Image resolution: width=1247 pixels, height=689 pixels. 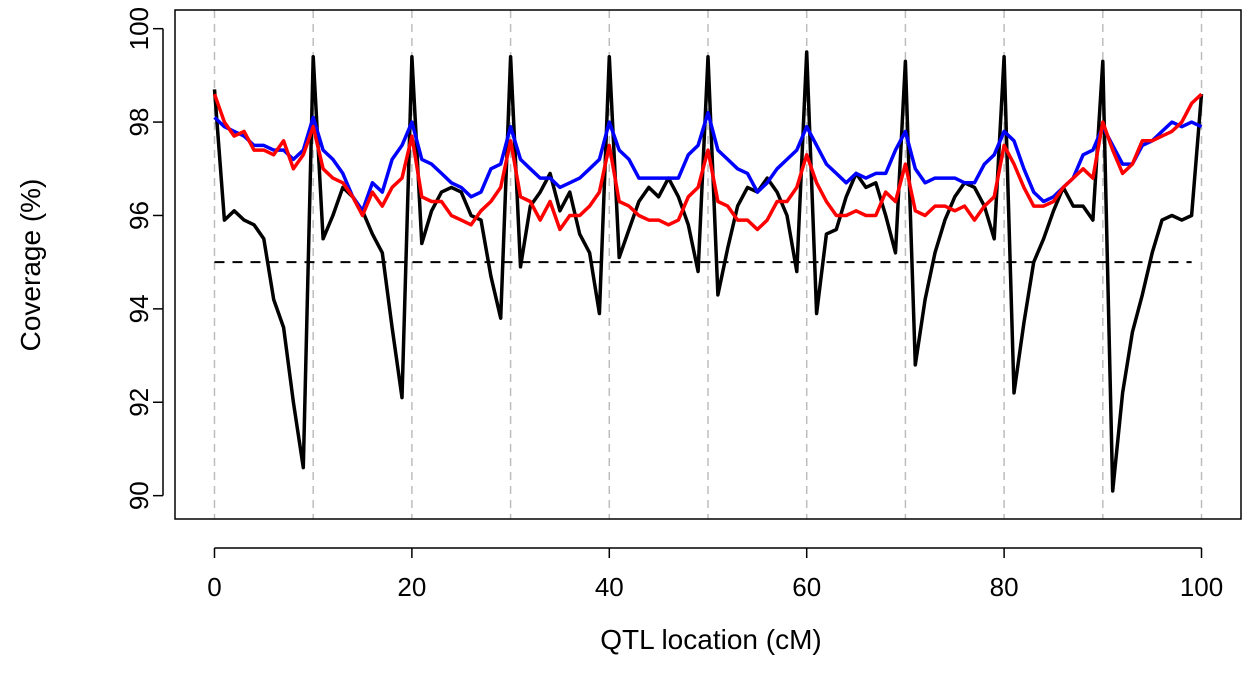 What do you see at coordinates (710, 639) in the screenshot?
I see `x-axis-title: QTL location (cM)` at bounding box center [710, 639].